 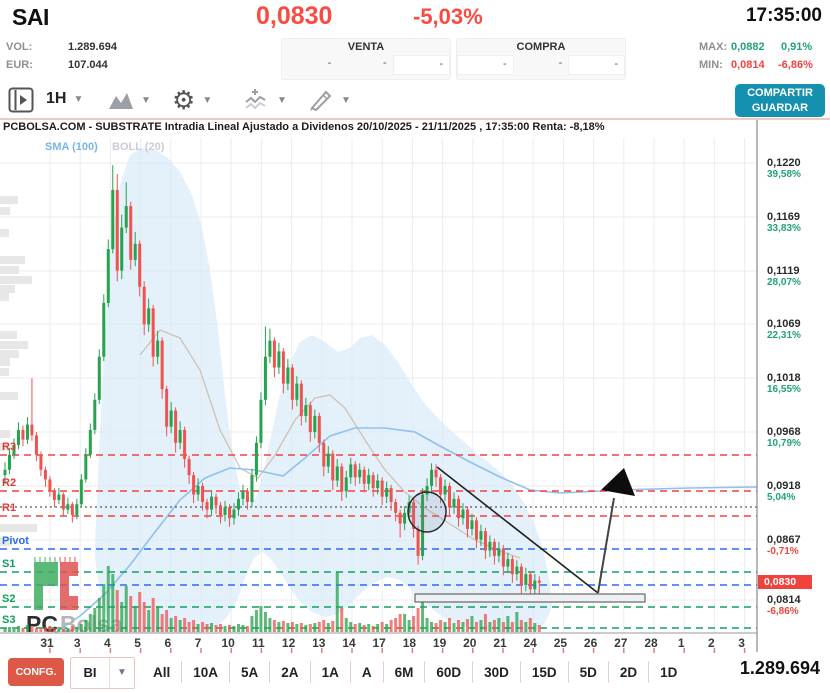 I want to click on panel-toggle-button, so click(x=21, y=100).